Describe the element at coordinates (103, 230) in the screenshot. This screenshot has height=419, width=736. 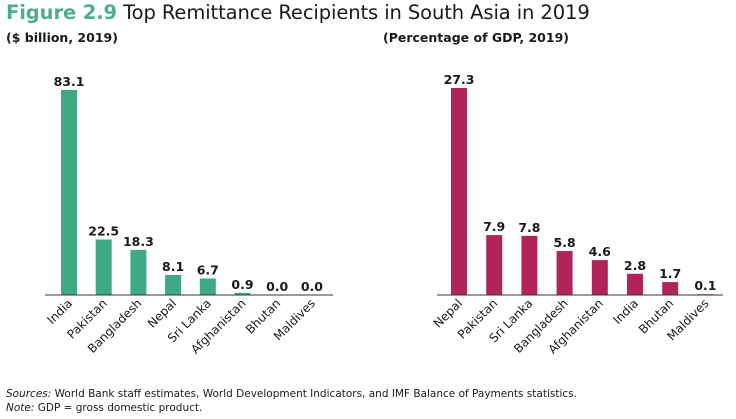
I see `left-value-label-pakistan: 22.5` at that location.